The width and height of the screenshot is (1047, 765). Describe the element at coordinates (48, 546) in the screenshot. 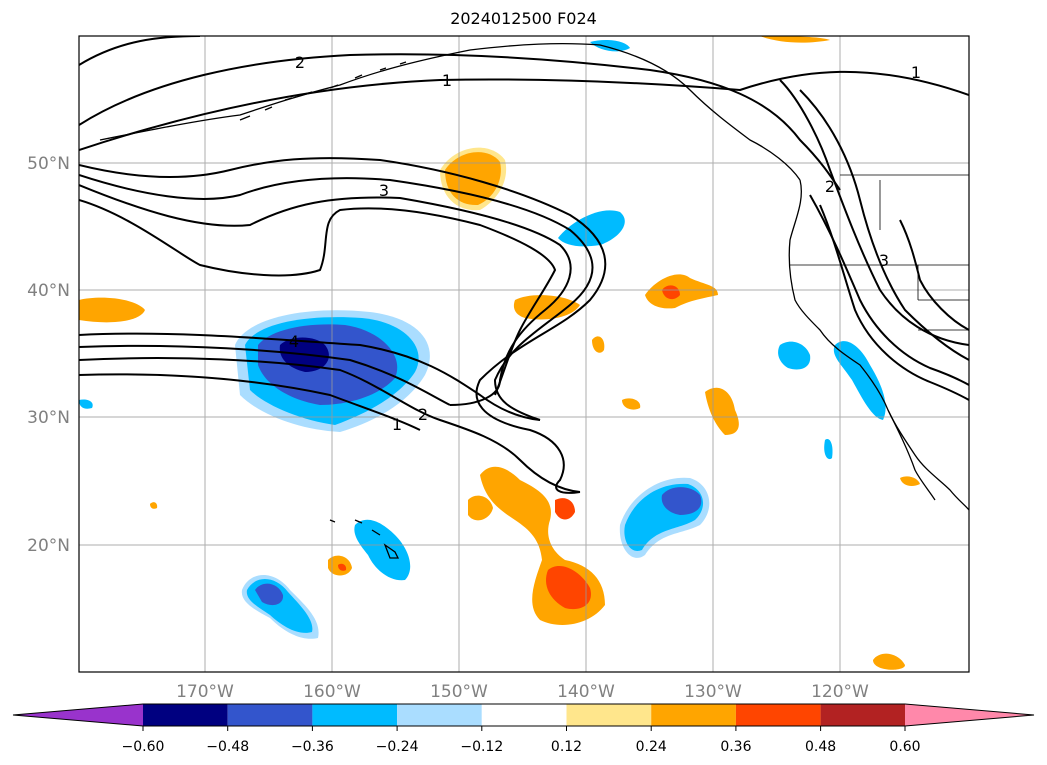

I see `lat-label: 20°N` at that location.